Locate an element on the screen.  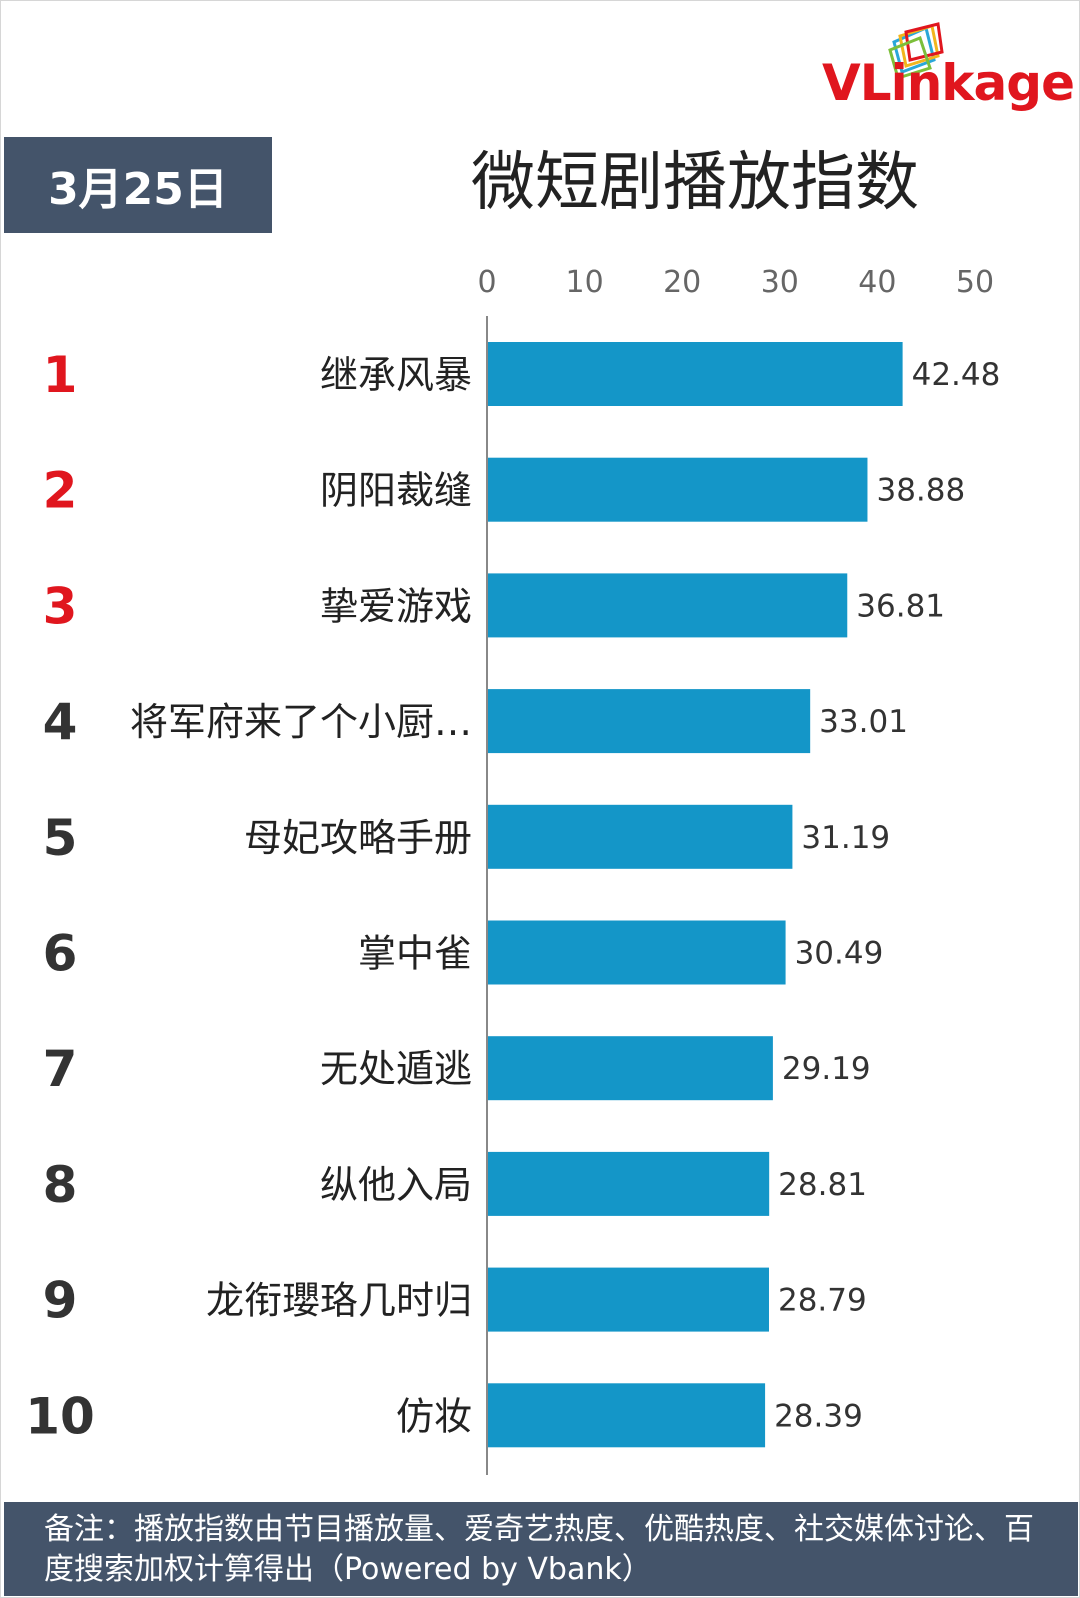
category-label: 纵他入局 is located at coordinates (396, 1185).